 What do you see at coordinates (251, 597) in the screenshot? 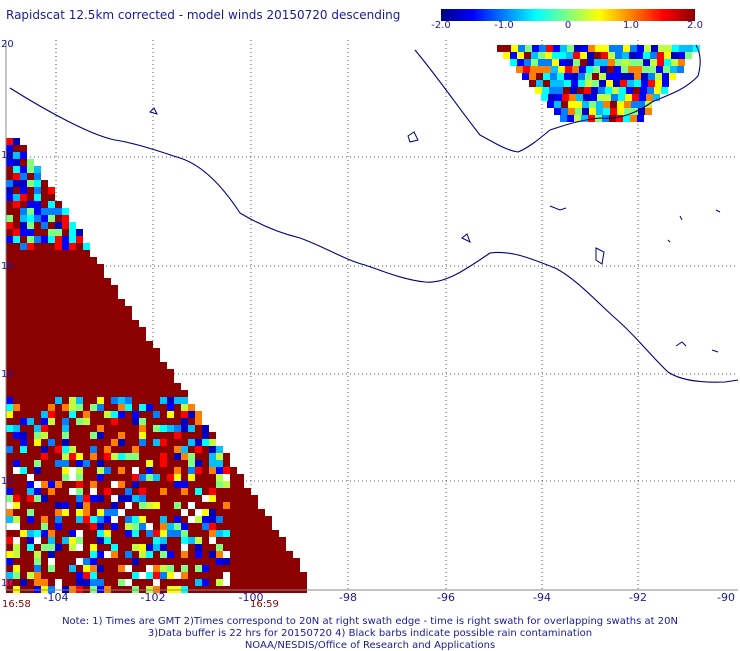
I see `lon-label: -100` at bounding box center [251, 597].